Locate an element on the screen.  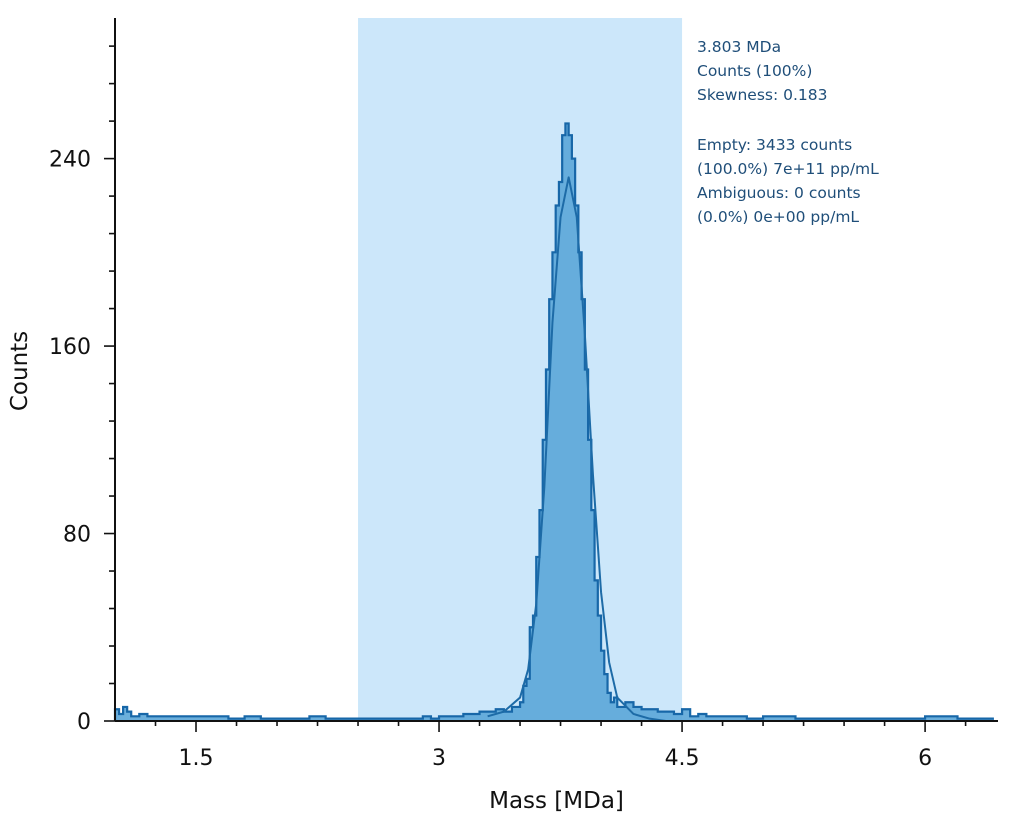
x-tick-label: 3 is located at coordinates (439, 758).